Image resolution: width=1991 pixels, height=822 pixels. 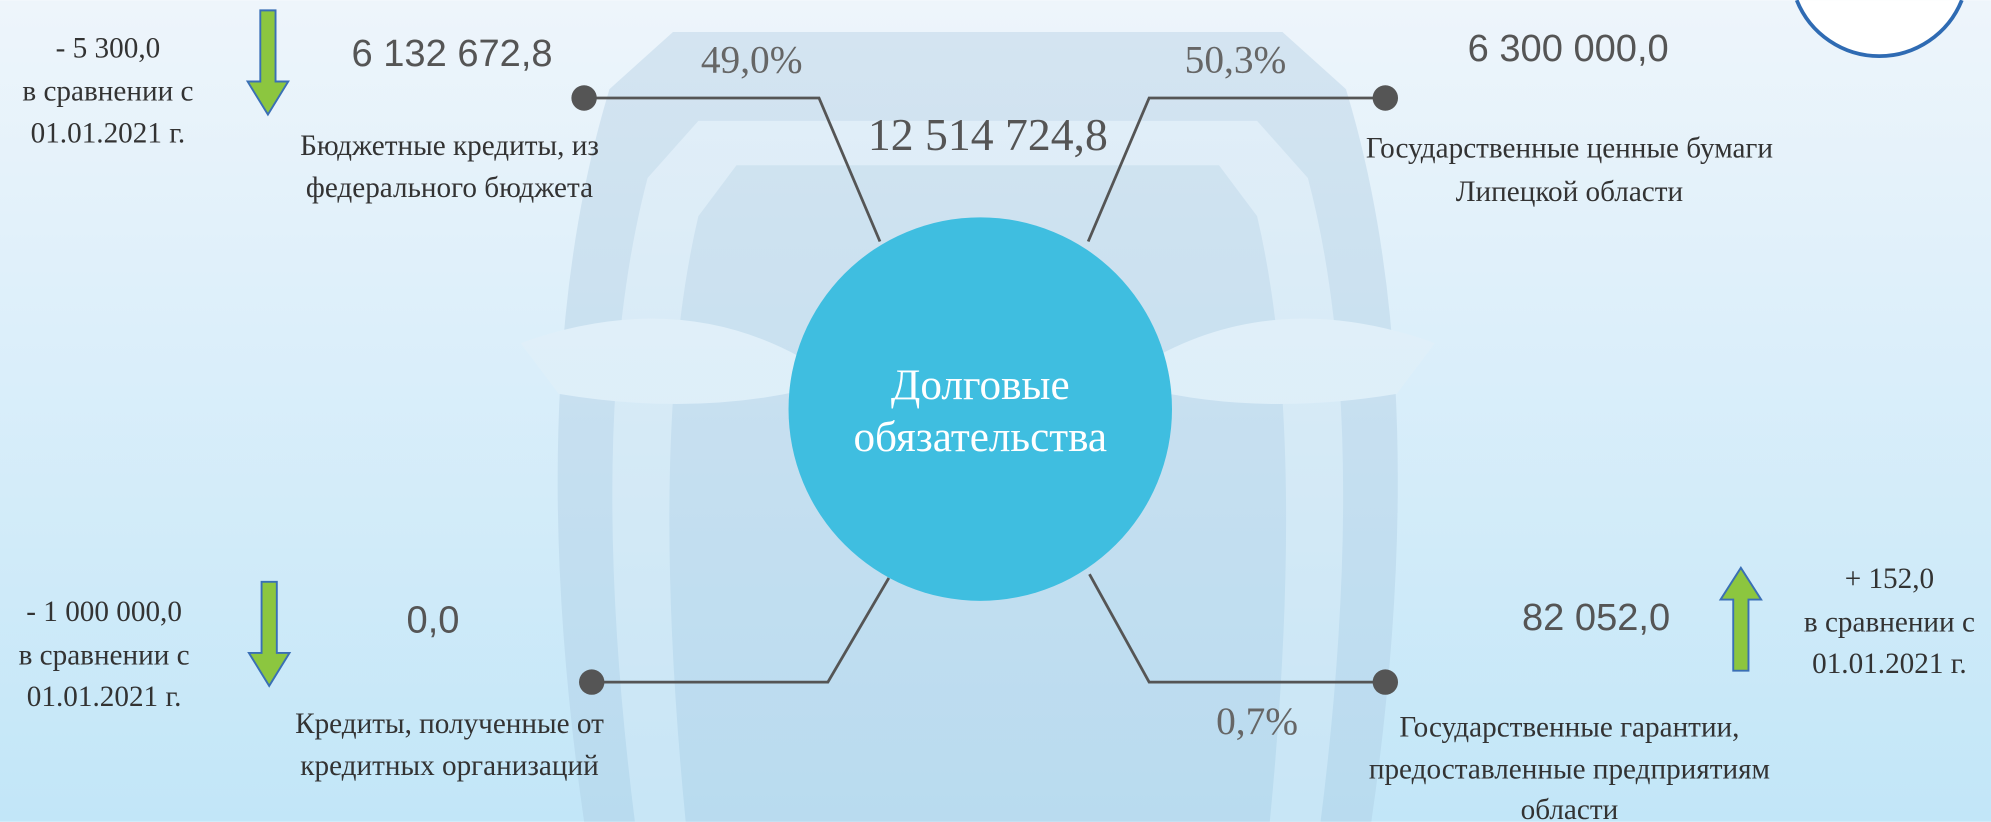 I want to click on percent: 49,0%, so click(x=752, y=60).